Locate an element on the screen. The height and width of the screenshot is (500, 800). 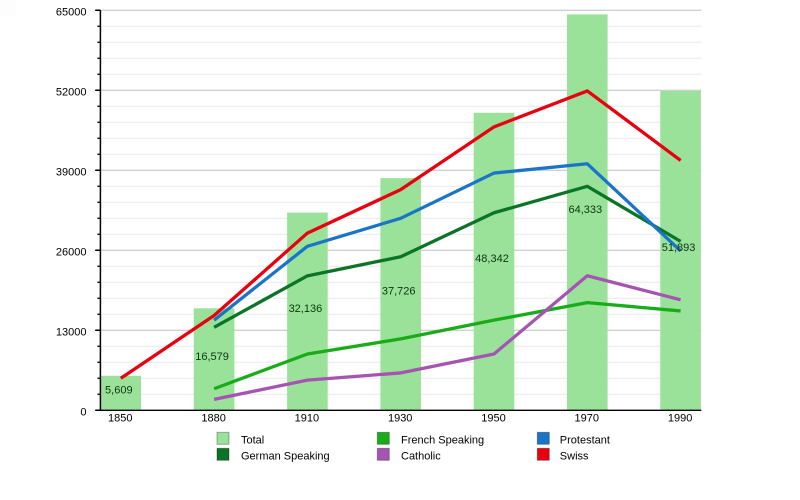
svg-text: 39000 is located at coordinates (71, 173).